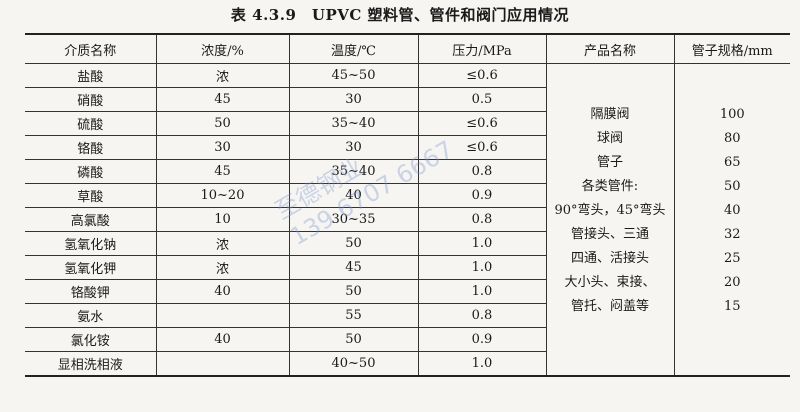 This screenshot has width=800, height=412. Describe the element at coordinates (91, 291) in the screenshot. I see `cell-medium: 铬酸钾` at that location.